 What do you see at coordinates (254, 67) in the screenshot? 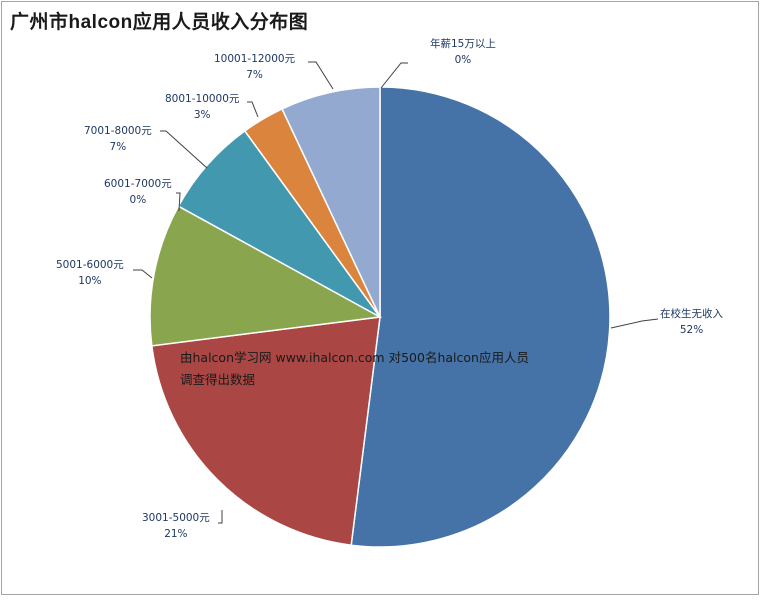
I see `label-10001-12000: 10001-12000元 7%` at bounding box center [254, 67].